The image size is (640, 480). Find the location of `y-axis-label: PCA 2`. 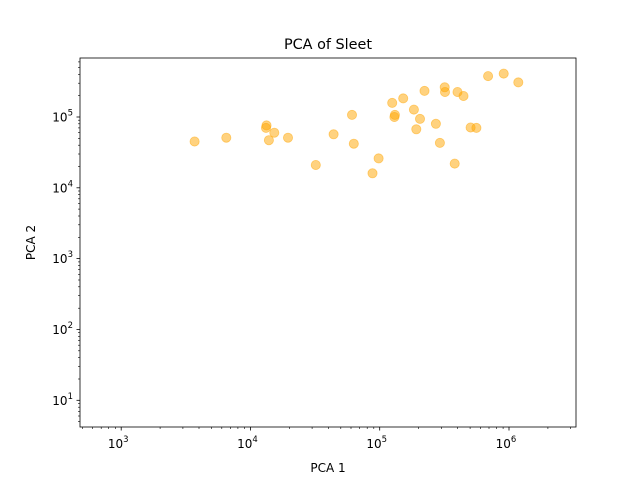

y-axis-label: PCA 2 is located at coordinates (31, 242).